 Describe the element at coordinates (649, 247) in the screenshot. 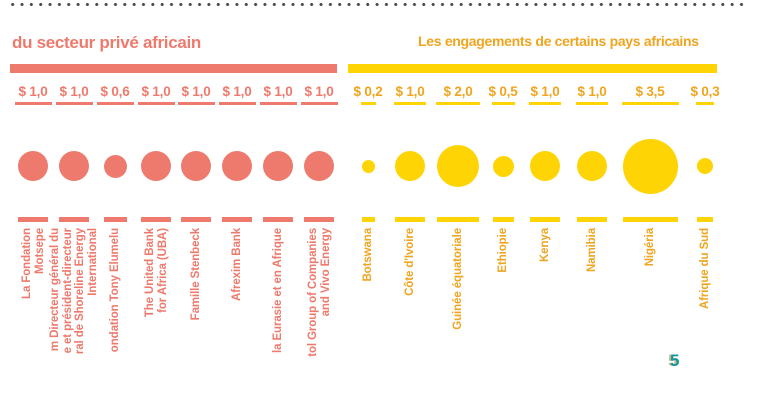

I see `category-label-country-6: Nigéria` at that location.